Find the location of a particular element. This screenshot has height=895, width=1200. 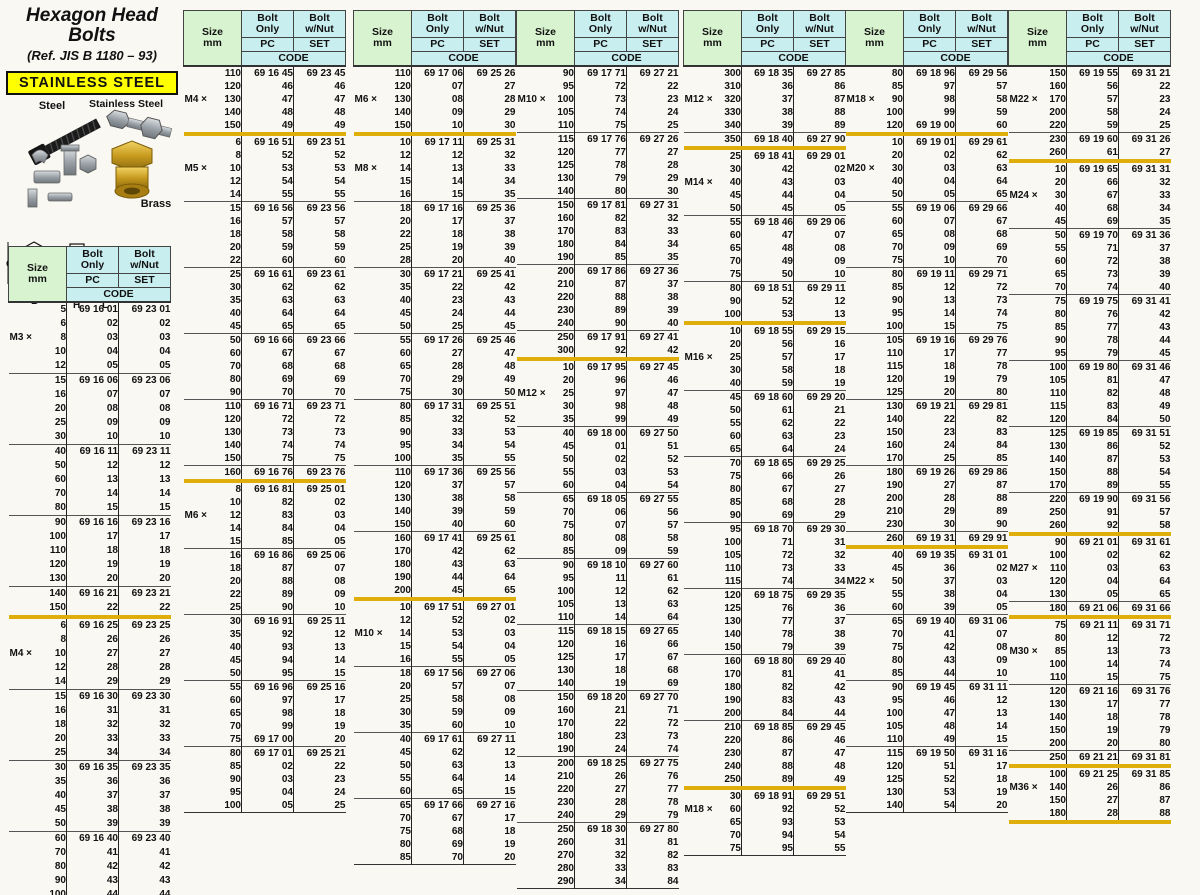

set-code: 33 is located at coordinates (1165, 195).